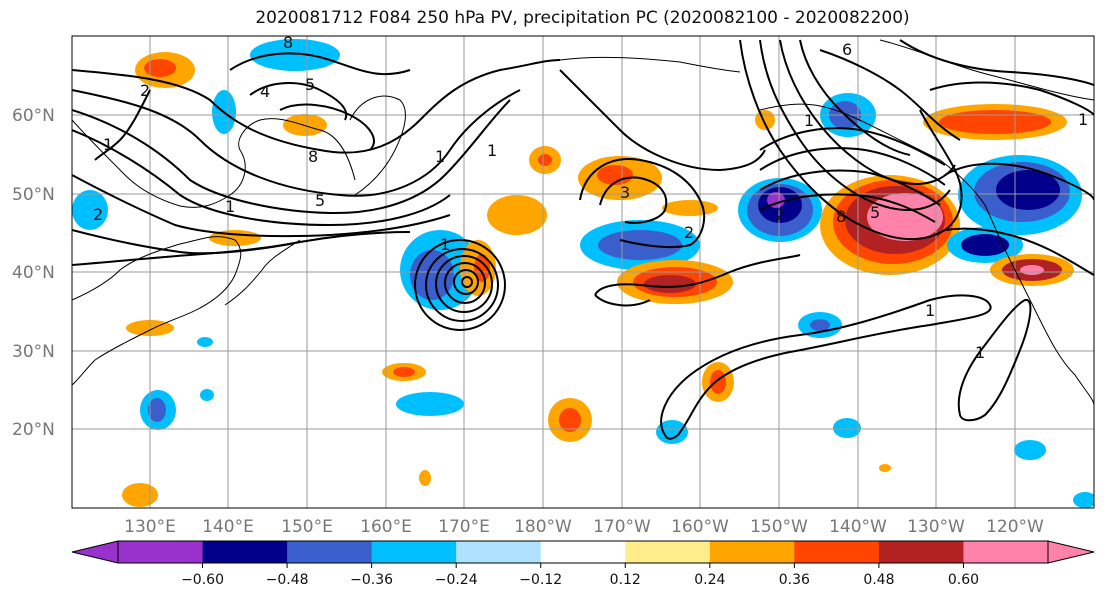 Image resolution: width=1105 pixels, height=601 pixels. What do you see at coordinates (386, 527) in the screenshot?
I see `lon-label: 160°E` at bounding box center [386, 527].